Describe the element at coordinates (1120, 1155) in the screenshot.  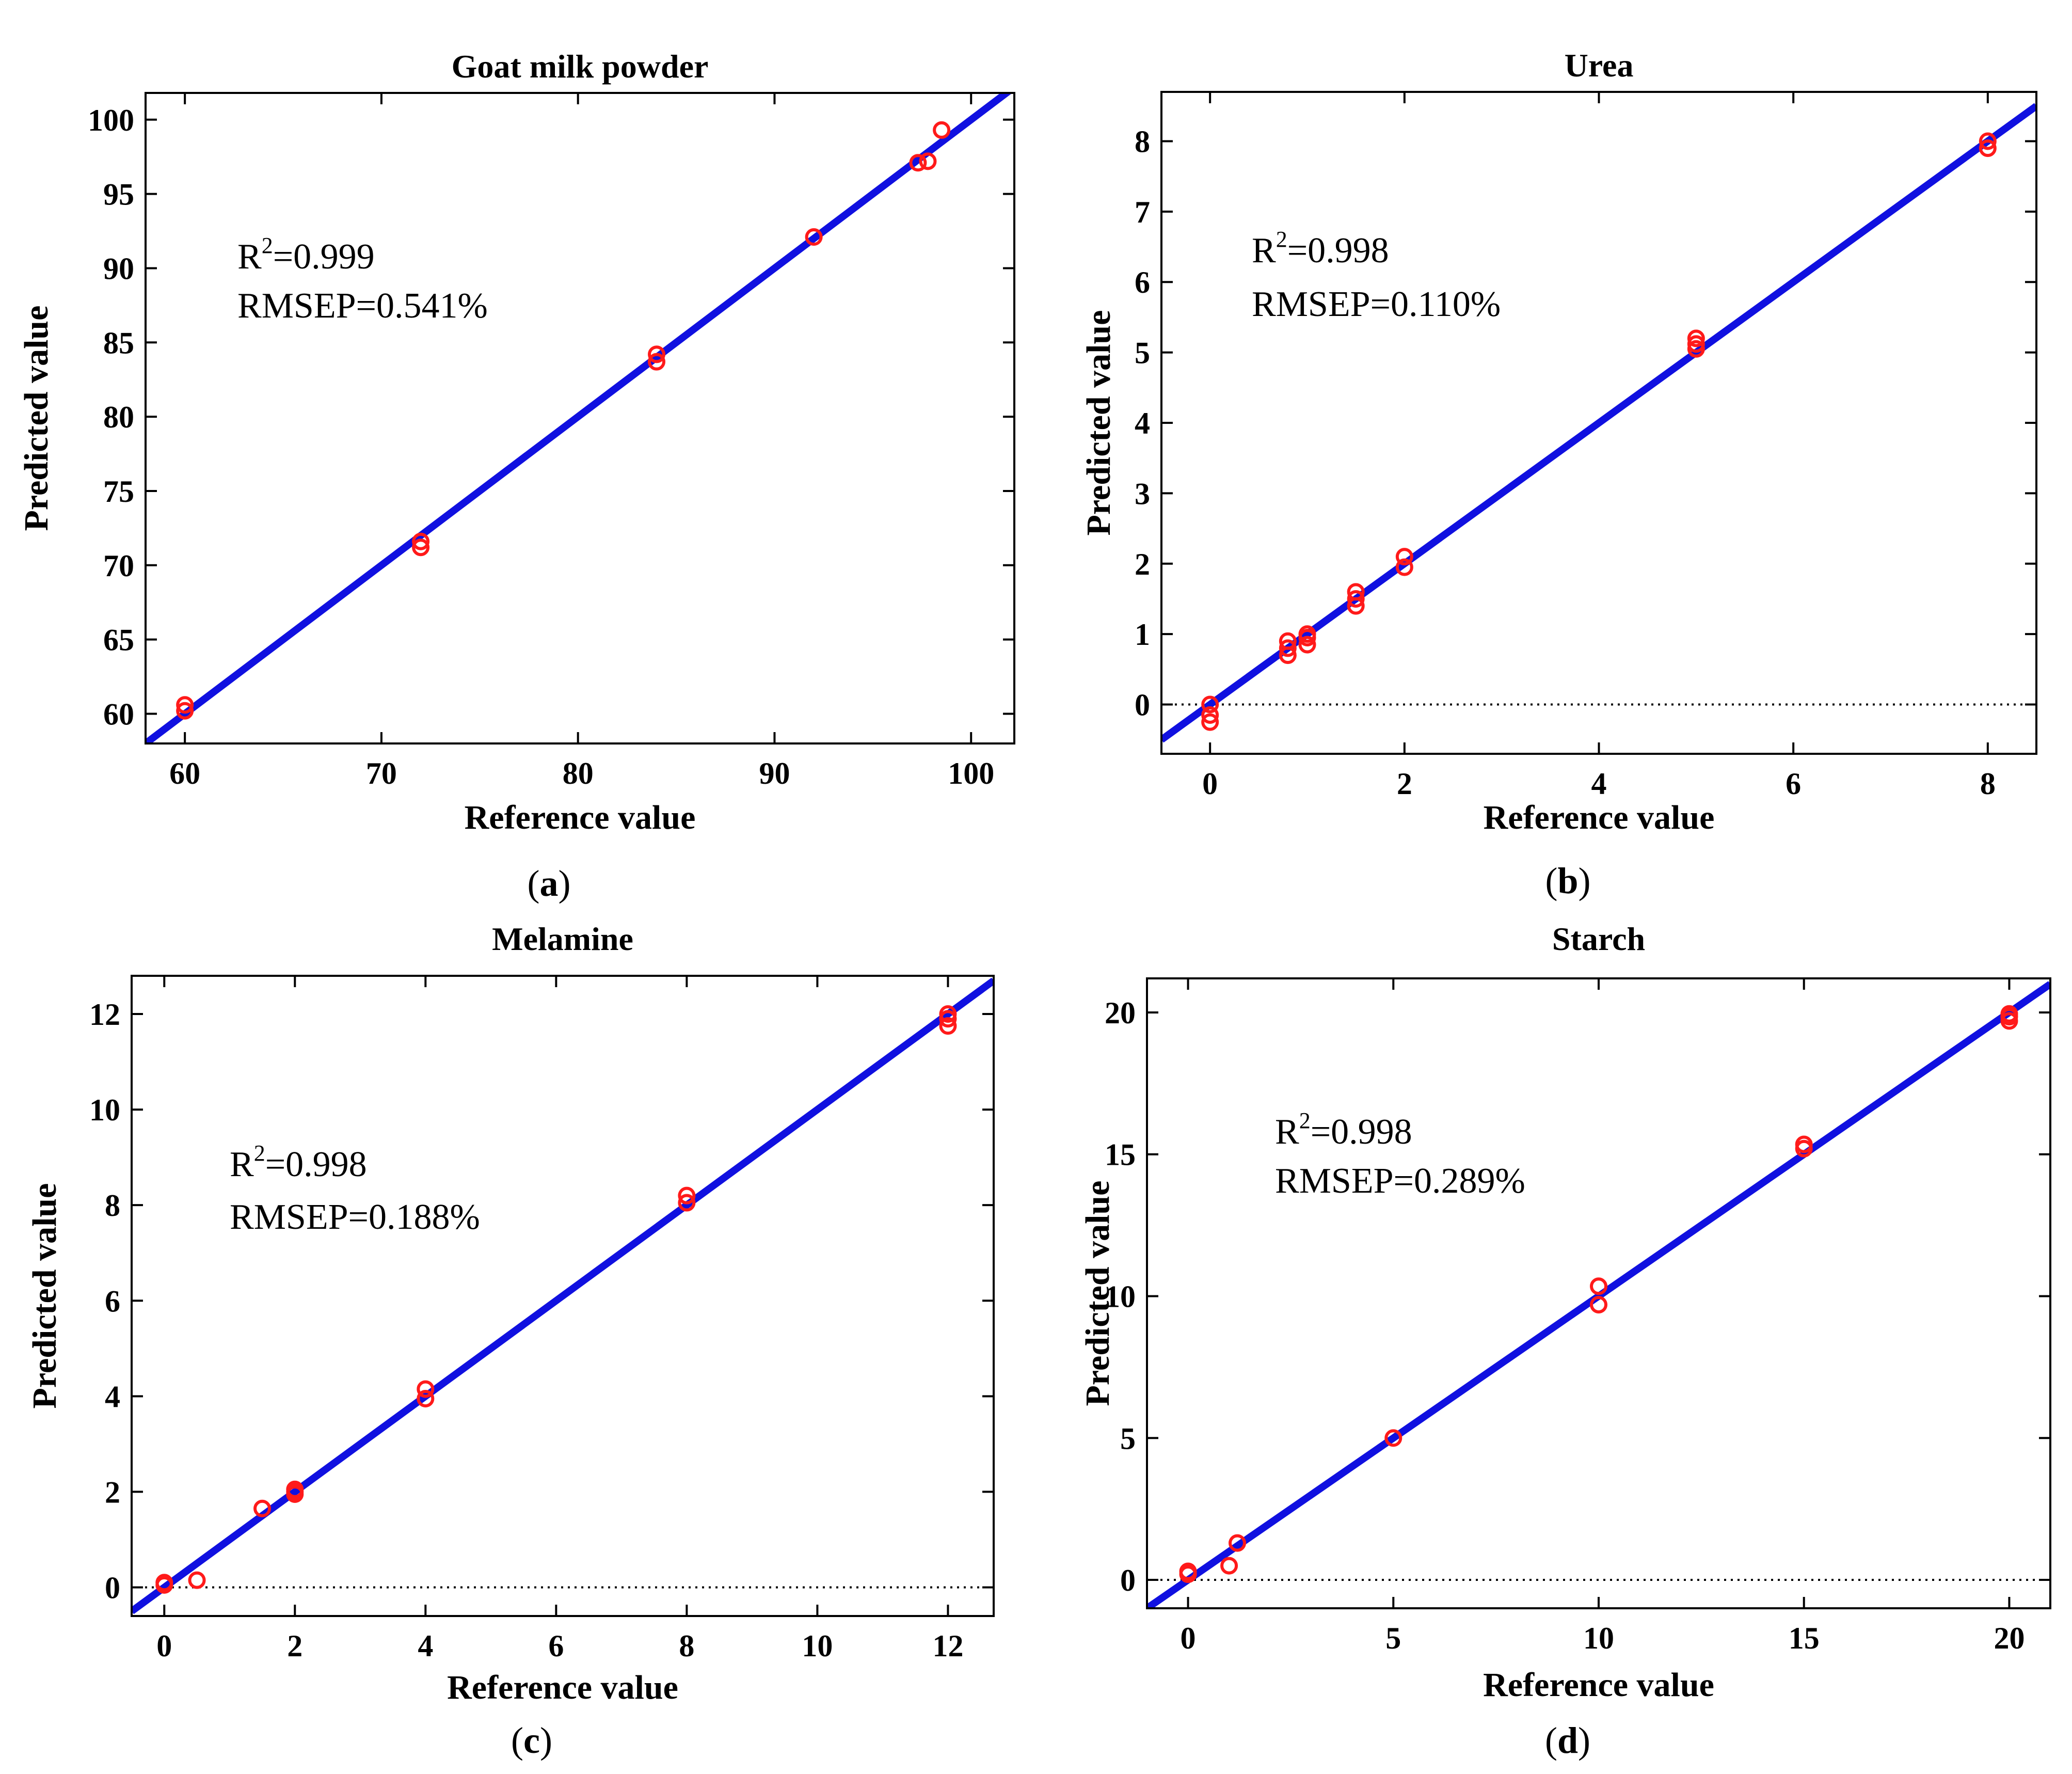
I see `y-tick-label: 15` at that location.